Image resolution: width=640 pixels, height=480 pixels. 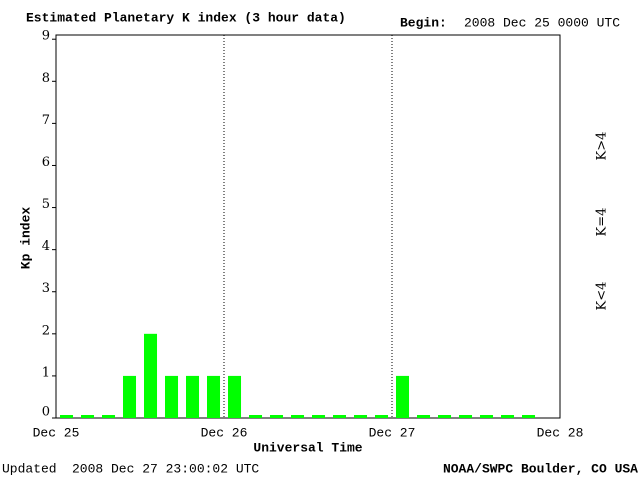 I want to click on x-tick-label: Dec 25, so click(x=56, y=432).